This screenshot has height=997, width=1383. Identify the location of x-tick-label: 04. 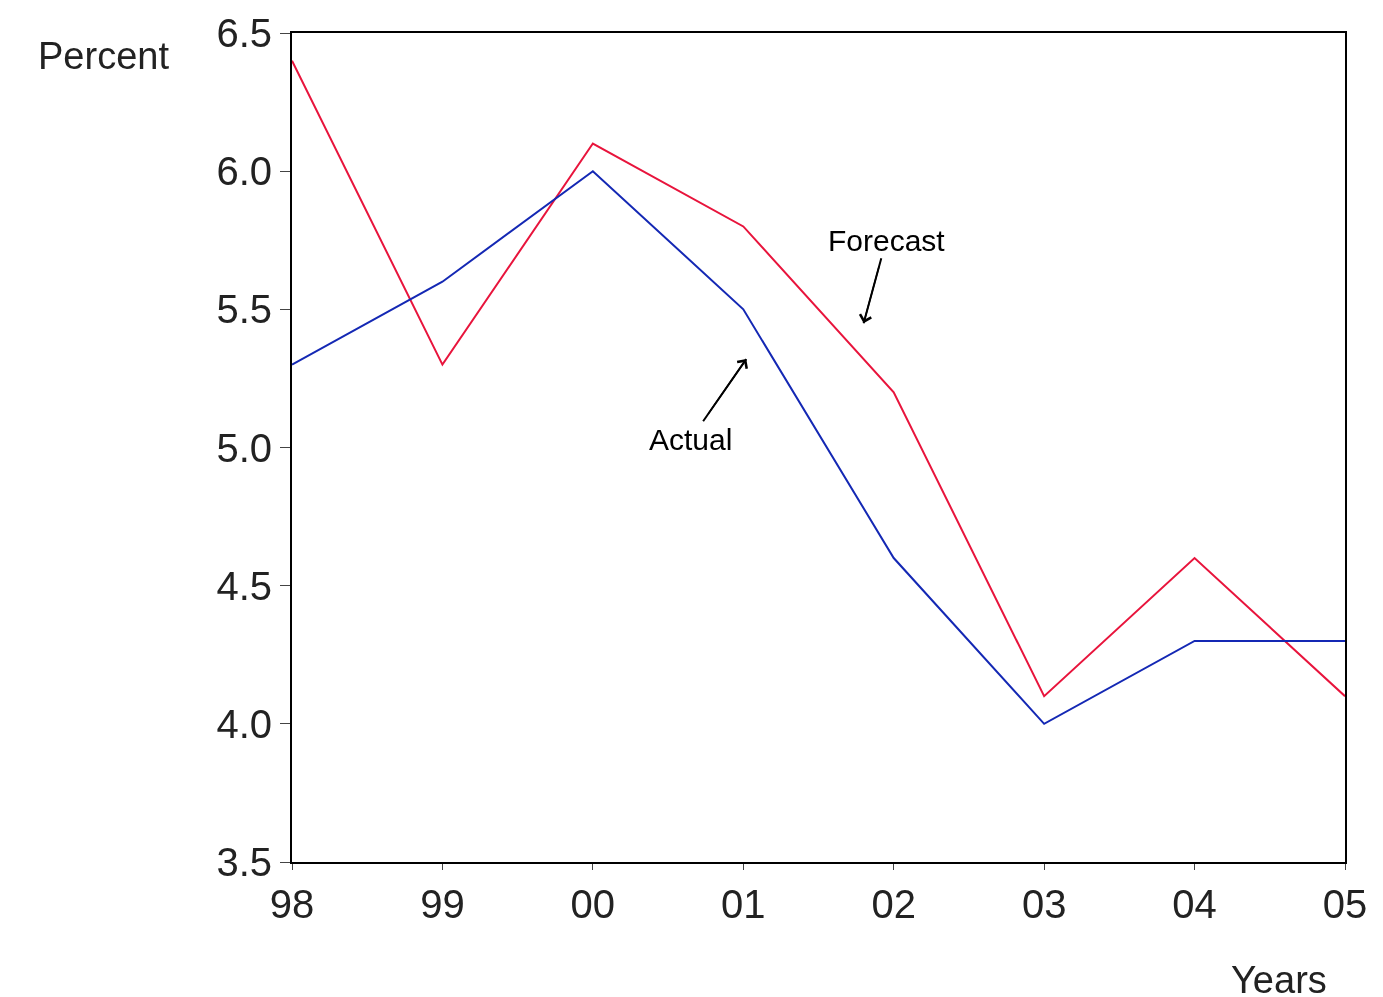
(1194, 904).